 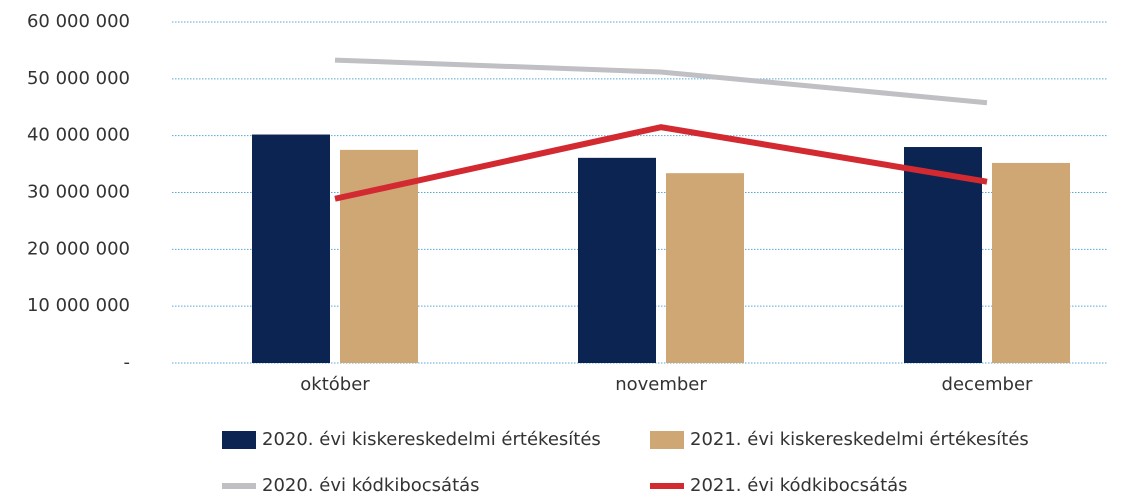 I want to click on y-tick-label: 10 000 000, so click(x=78, y=305).